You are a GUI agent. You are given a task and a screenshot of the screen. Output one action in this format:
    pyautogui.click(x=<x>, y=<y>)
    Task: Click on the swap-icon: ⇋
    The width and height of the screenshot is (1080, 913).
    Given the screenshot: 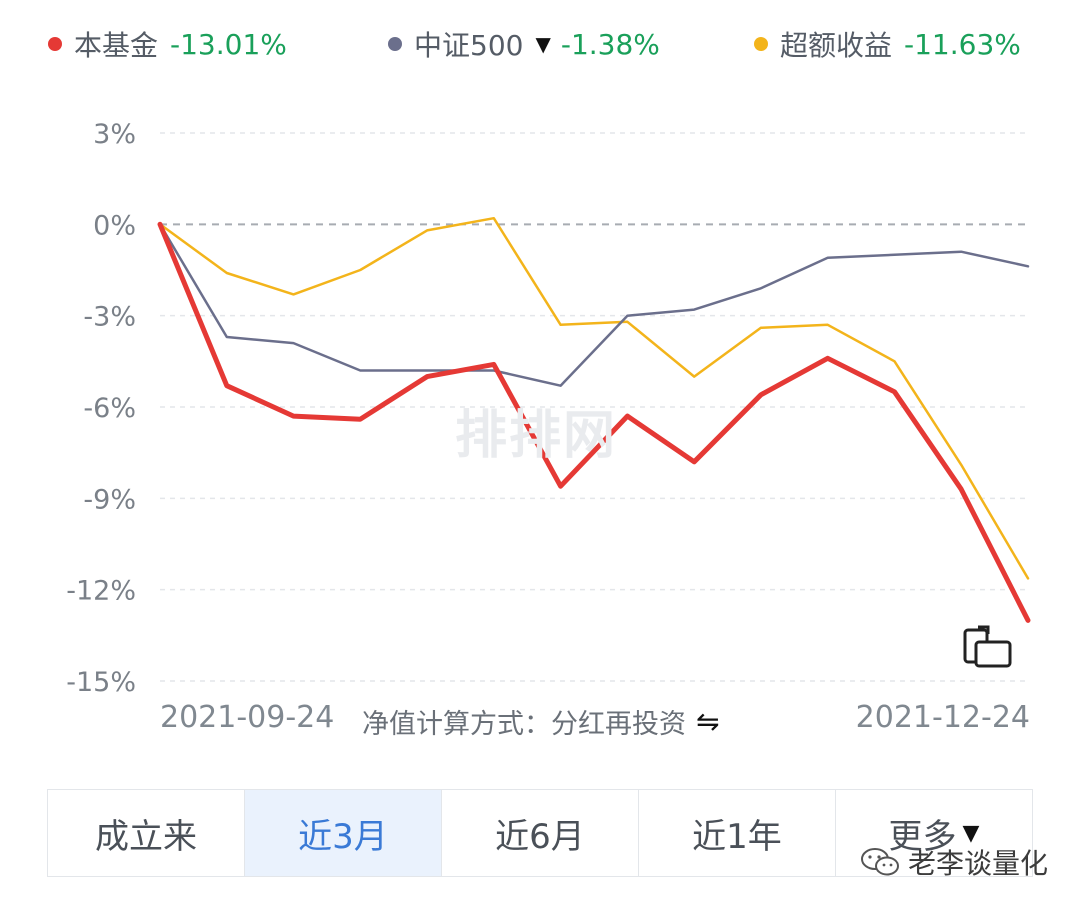 What is the action you would take?
    pyautogui.click(x=708, y=721)
    